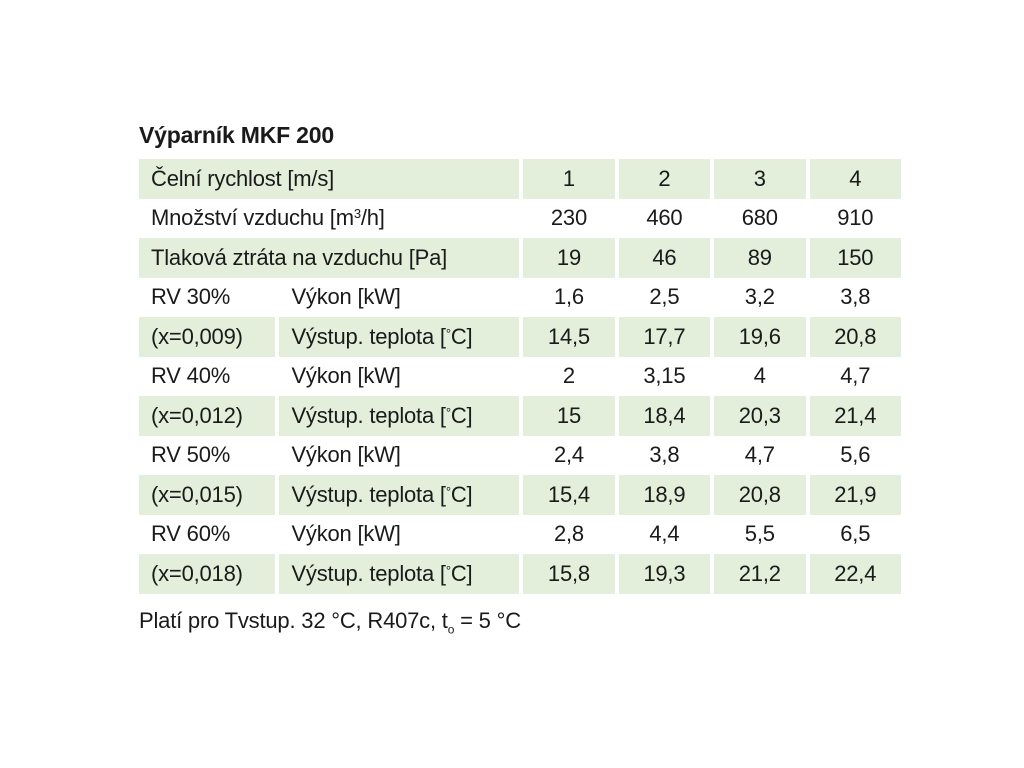 The width and height of the screenshot is (1024, 768). What do you see at coordinates (855, 455) in the screenshot?
I see `table-cell: 5,6` at bounding box center [855, 455].